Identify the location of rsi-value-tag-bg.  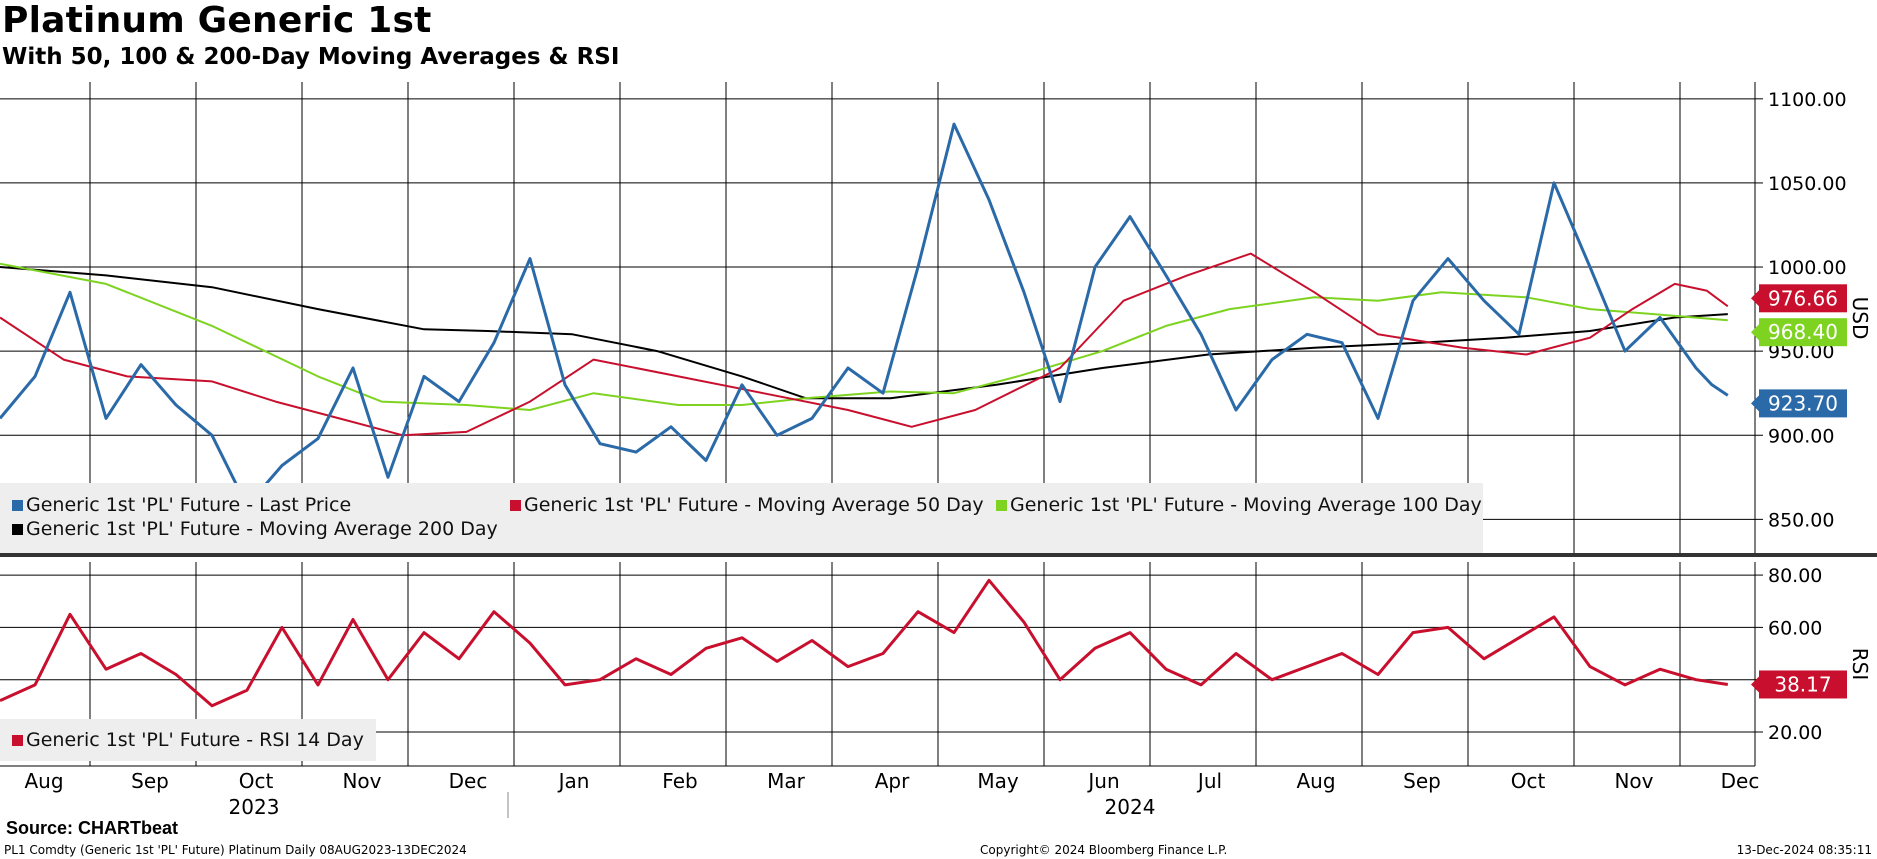
(1803, 684).